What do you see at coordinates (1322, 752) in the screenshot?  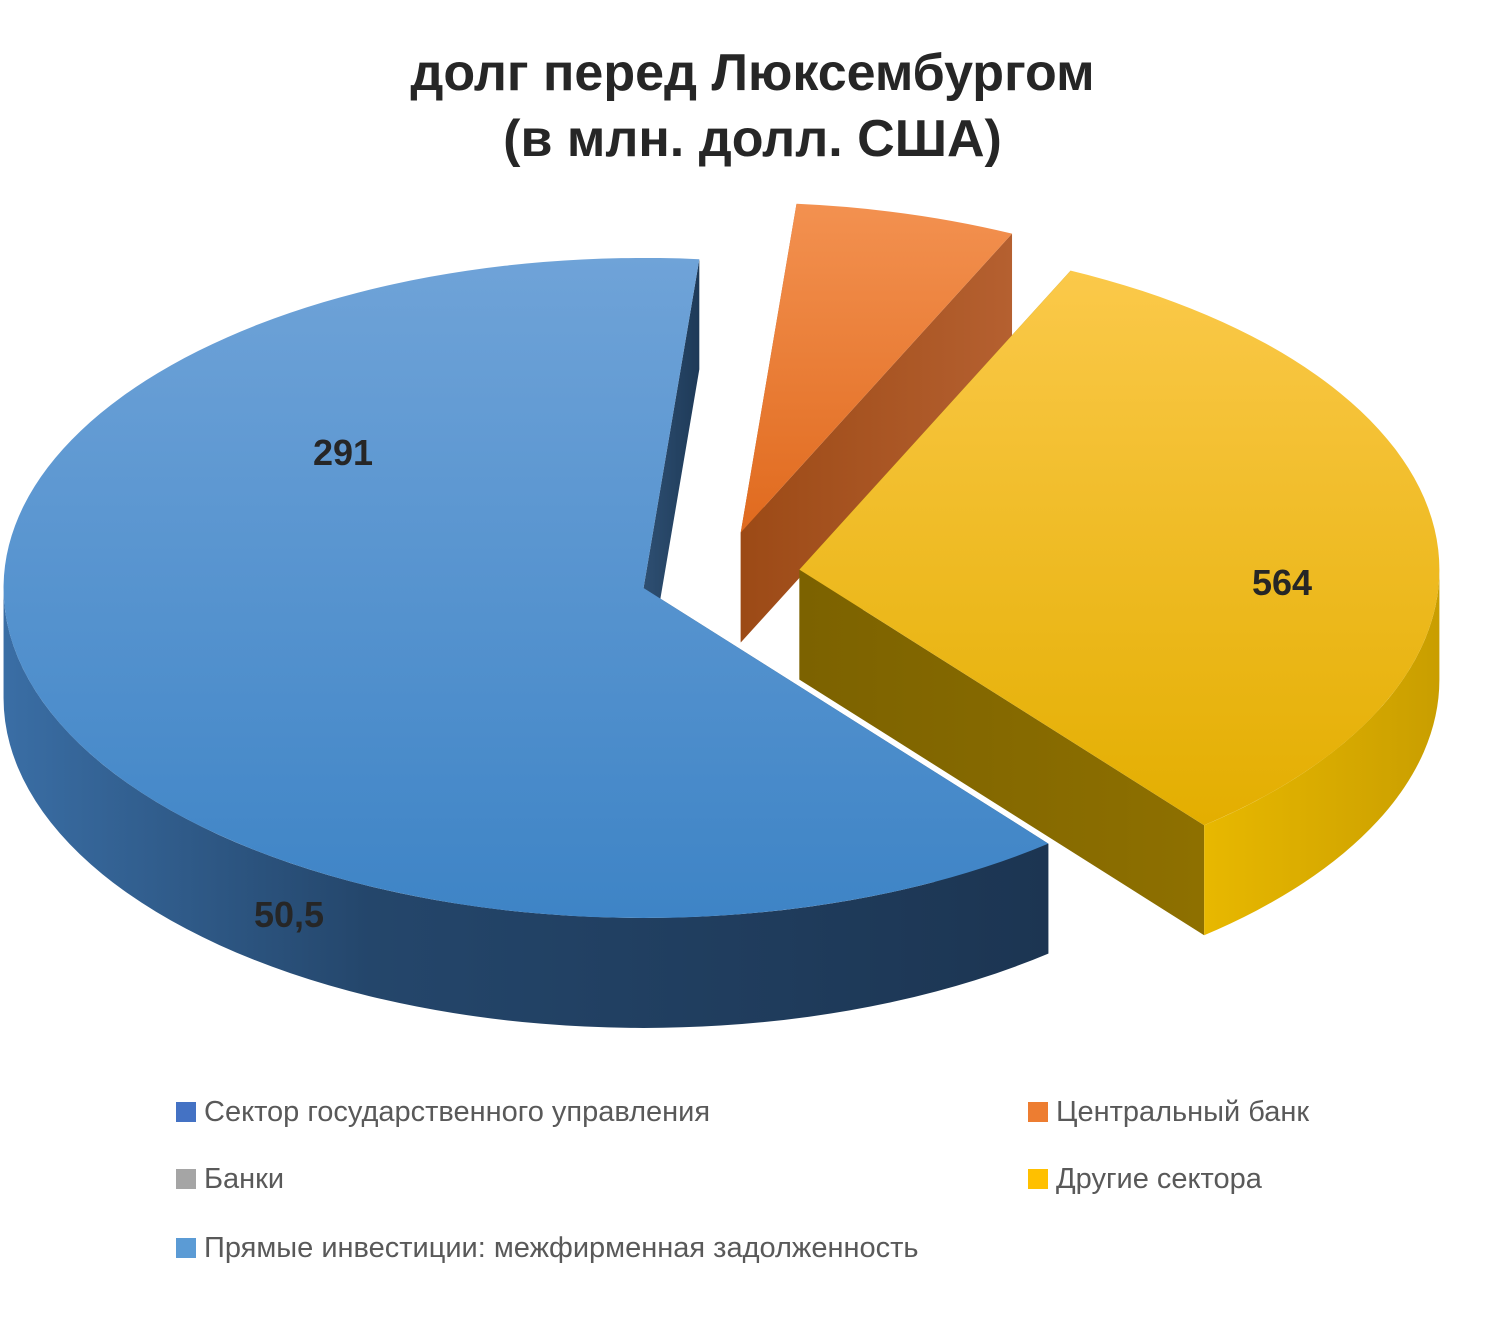 I see `slice-outer-side` at bounding box center [1322, 752].